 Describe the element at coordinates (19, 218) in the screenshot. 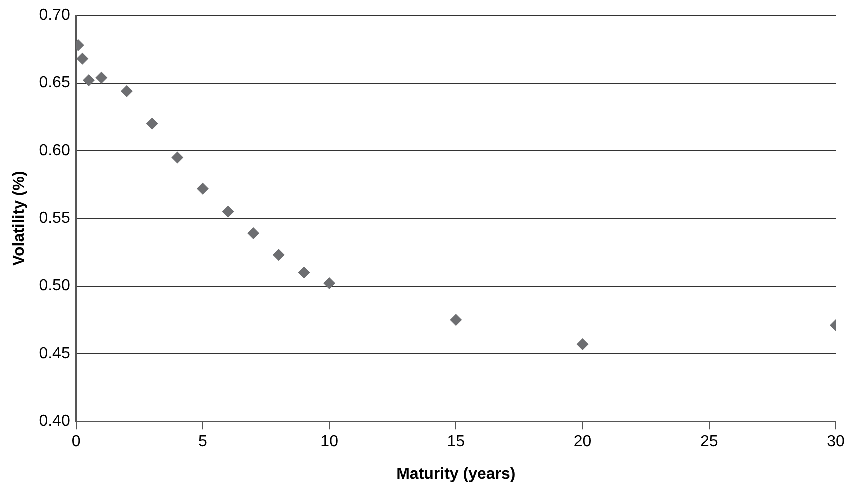

I see `y-axis-title: Volatility (%)` at that location.